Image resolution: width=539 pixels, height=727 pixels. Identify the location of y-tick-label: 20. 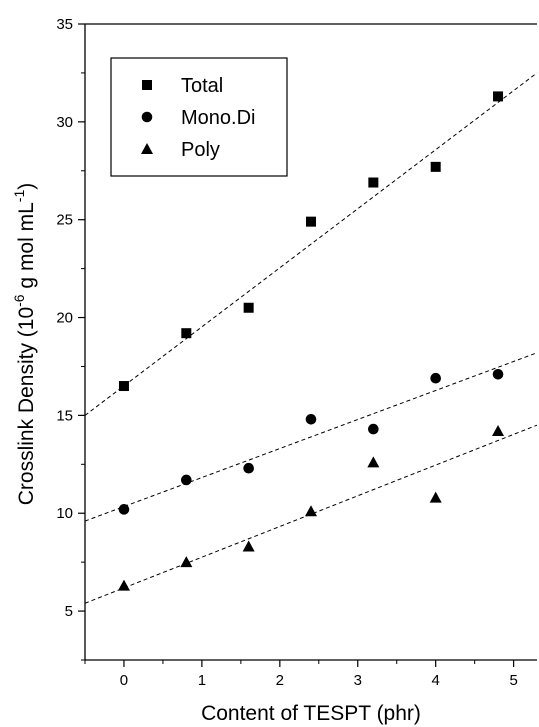
(64, 318).